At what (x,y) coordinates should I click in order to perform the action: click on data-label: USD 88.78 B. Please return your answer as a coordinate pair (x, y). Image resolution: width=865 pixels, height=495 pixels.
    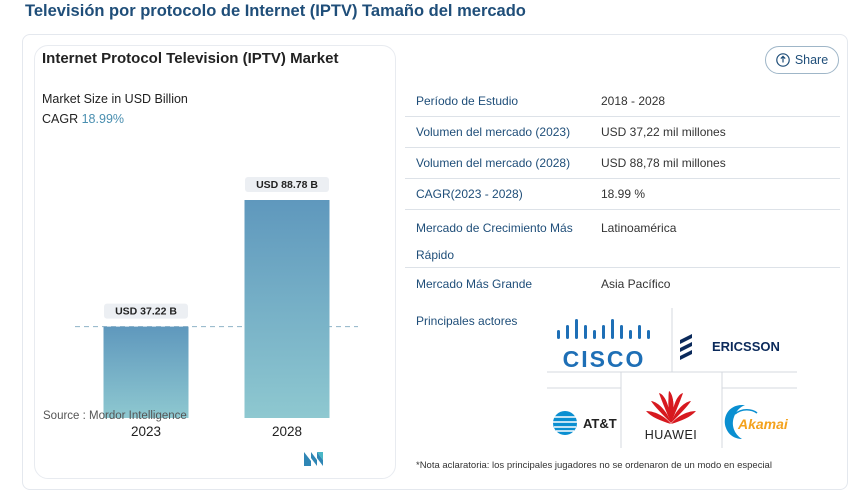
    Looking at the image, I should click on (287, 185).